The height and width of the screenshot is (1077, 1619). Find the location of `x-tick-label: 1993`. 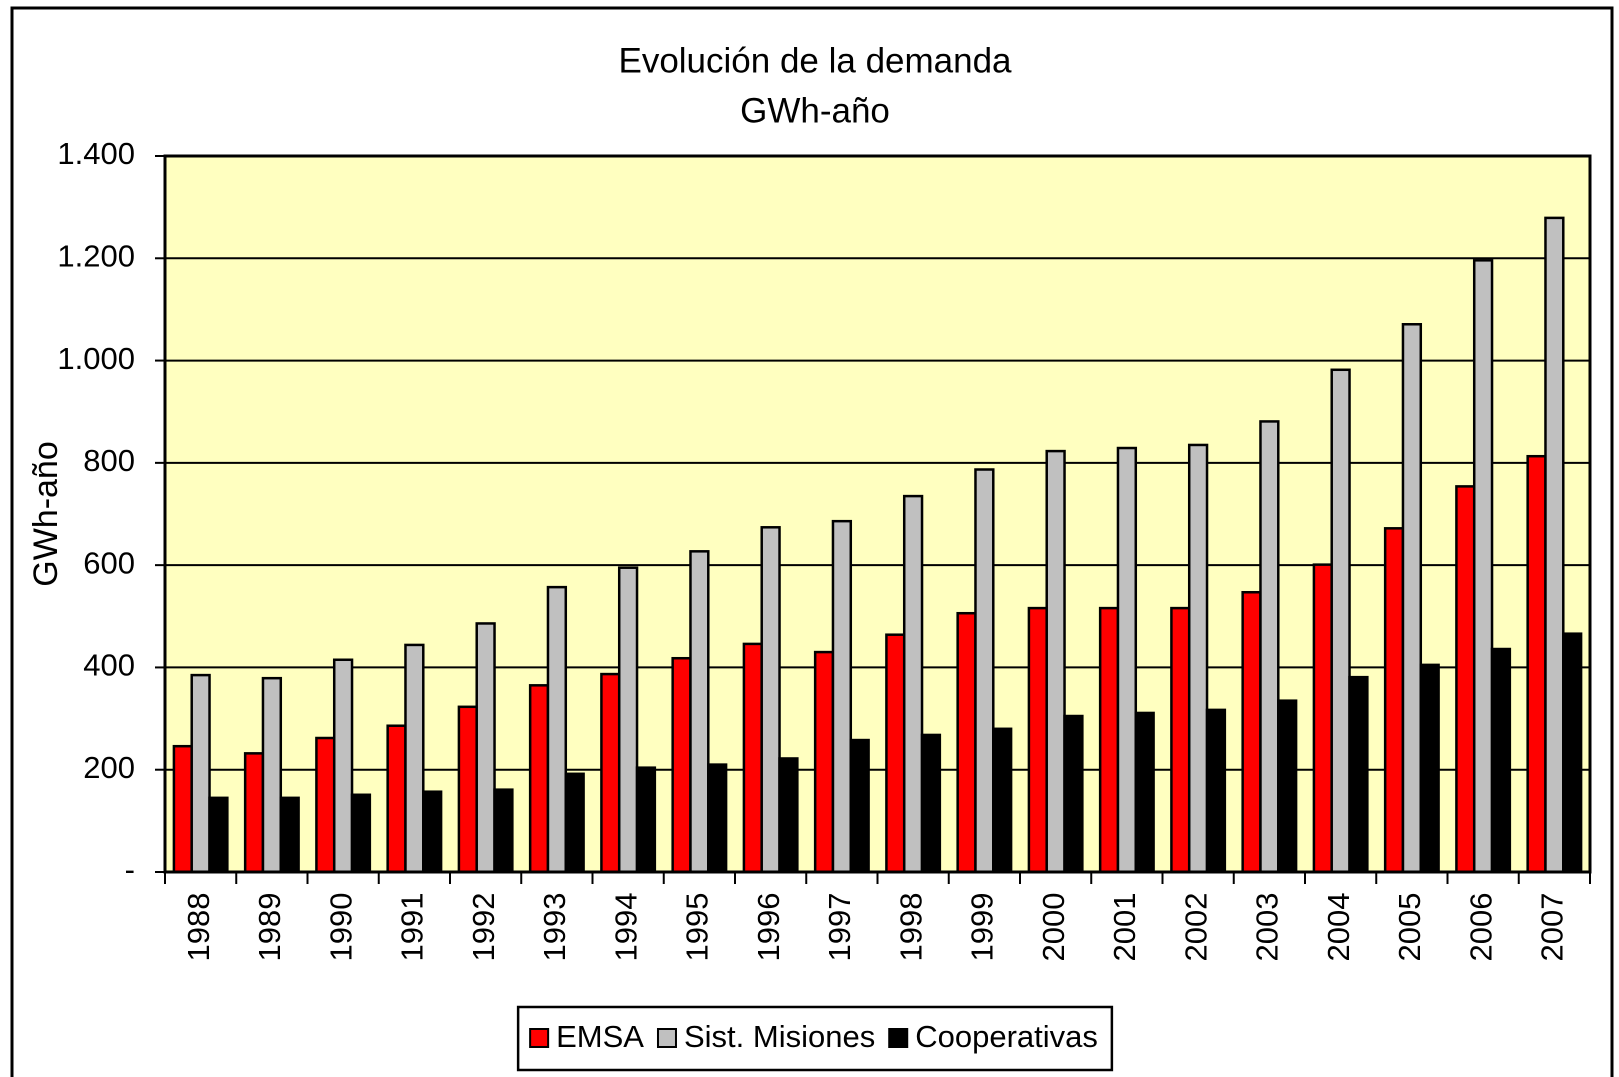

x-tick-label: 1993 is located at coordinates (554, 927).